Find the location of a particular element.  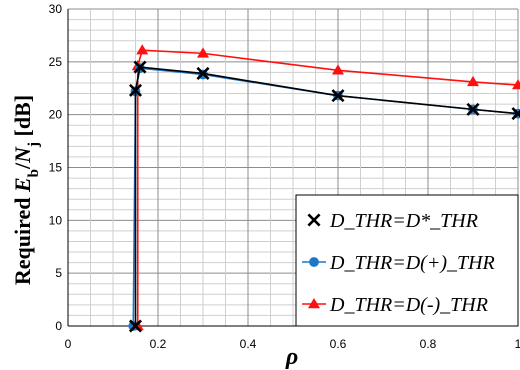

y-axis-label-part: b is located at coordinates (34, 173).